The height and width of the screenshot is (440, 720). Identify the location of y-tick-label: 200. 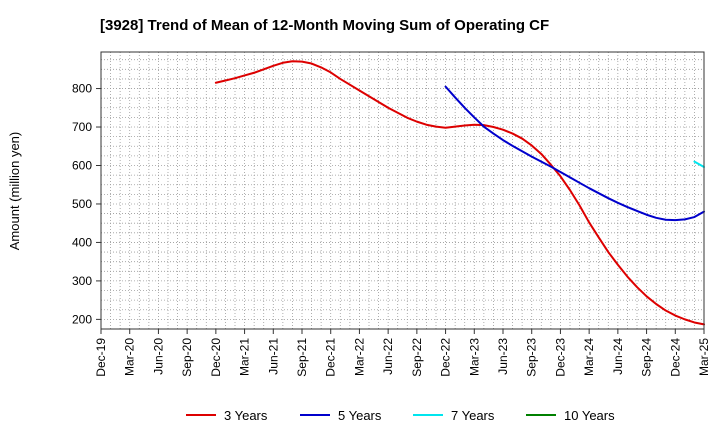
(82, 319).